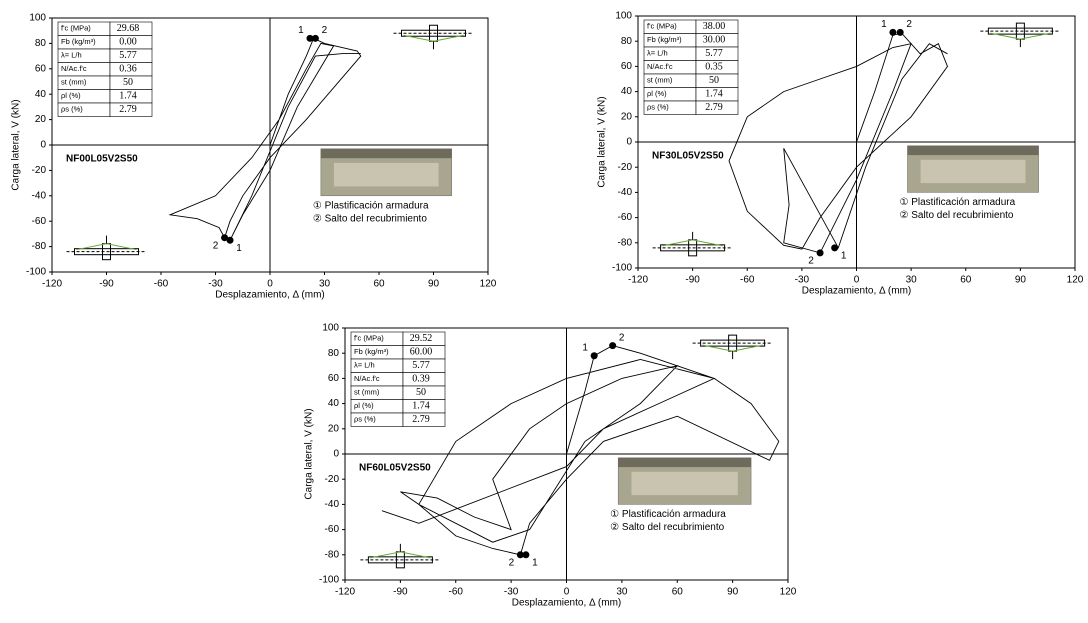 This screenshot has height=623, width=1088. I want to click on x-tick-label: -120, so click(52, 284).